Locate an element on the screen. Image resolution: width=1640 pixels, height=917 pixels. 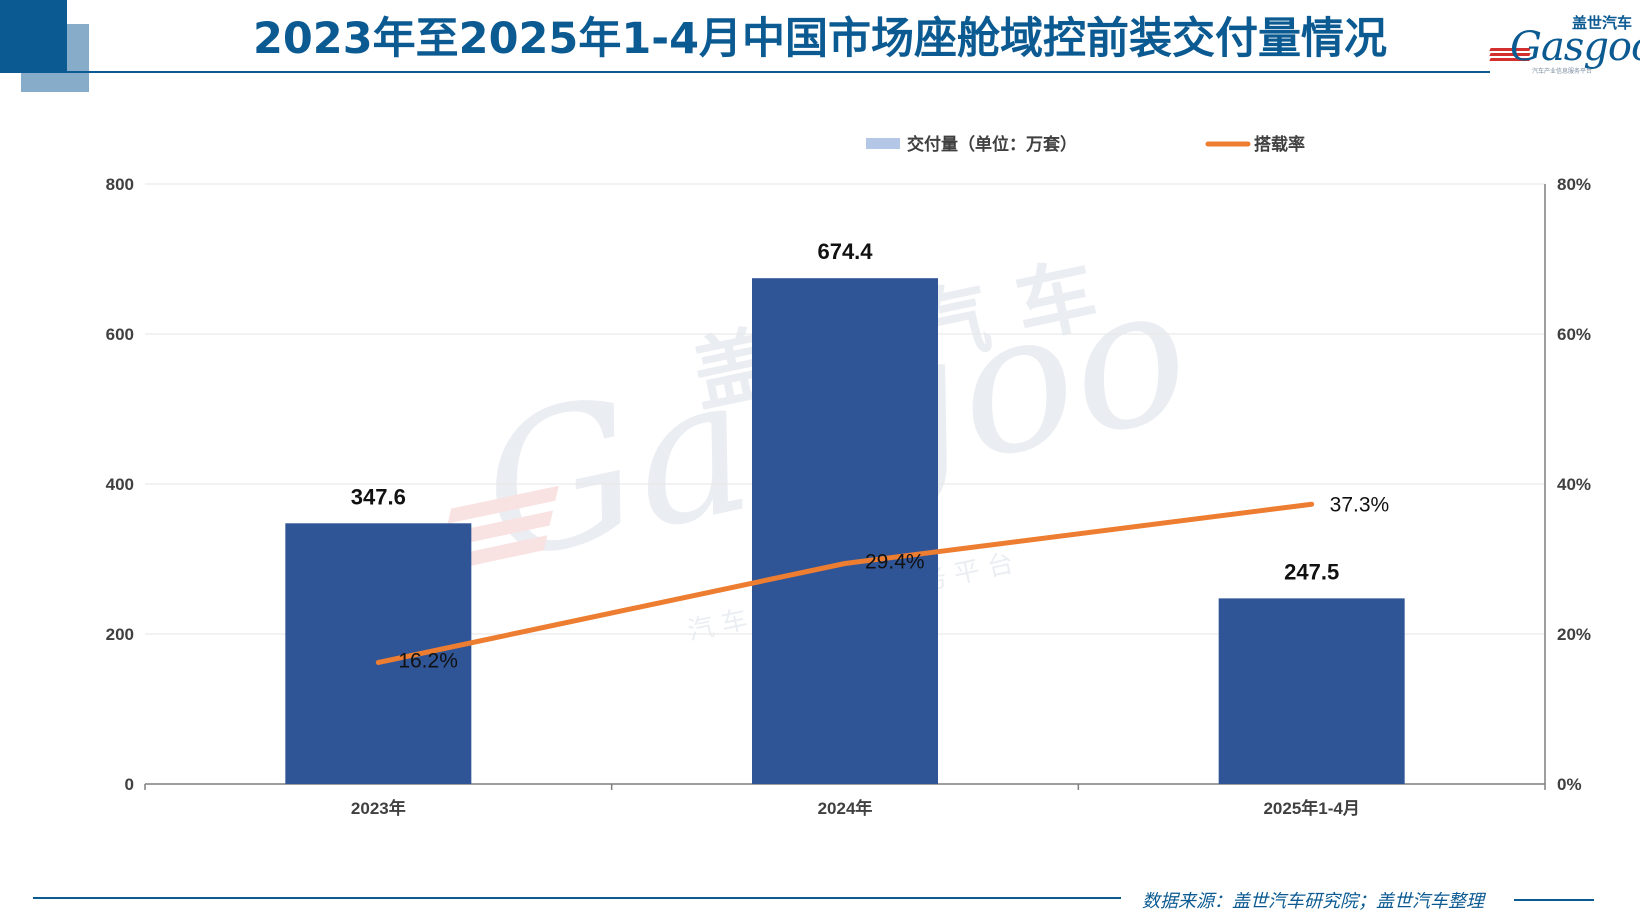
y2-tick-label: 60% is located at coordinates (1574, 334).